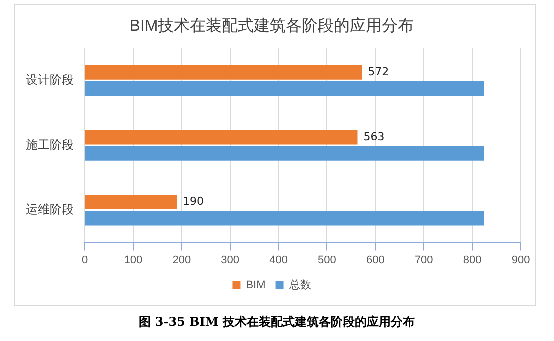  What do you see at coordinates (85, 260) in the screenshot?
I see `x-tick-label: 0` at bounding box center [85, 260].